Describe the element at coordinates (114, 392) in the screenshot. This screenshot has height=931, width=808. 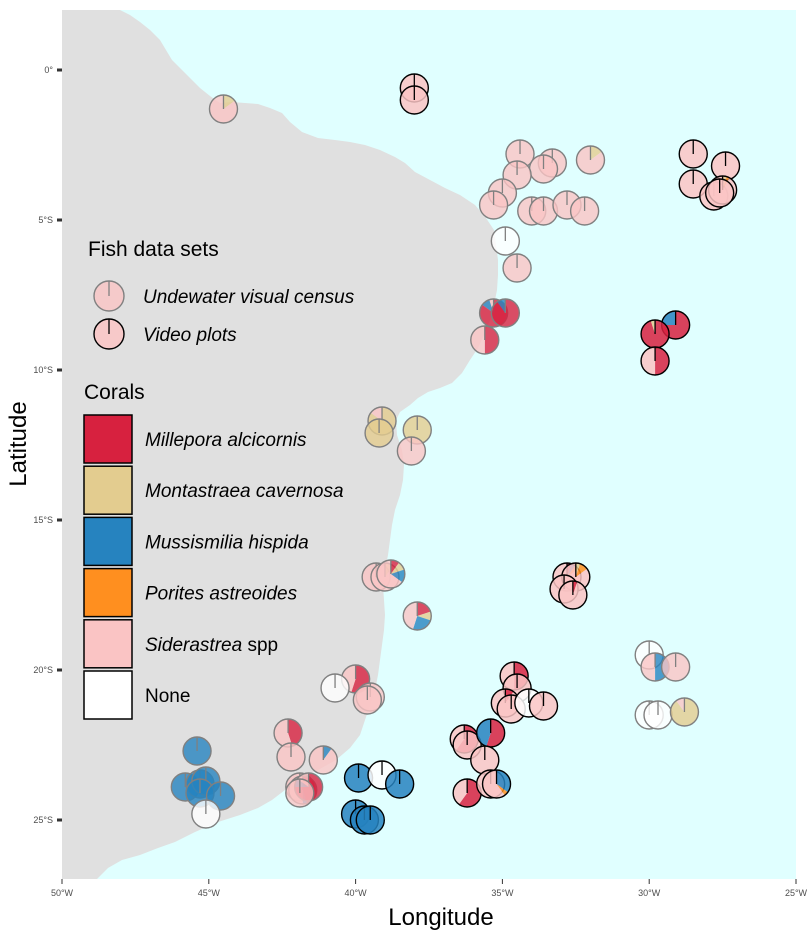
I see `legend-coral-title: Corals` at that location.